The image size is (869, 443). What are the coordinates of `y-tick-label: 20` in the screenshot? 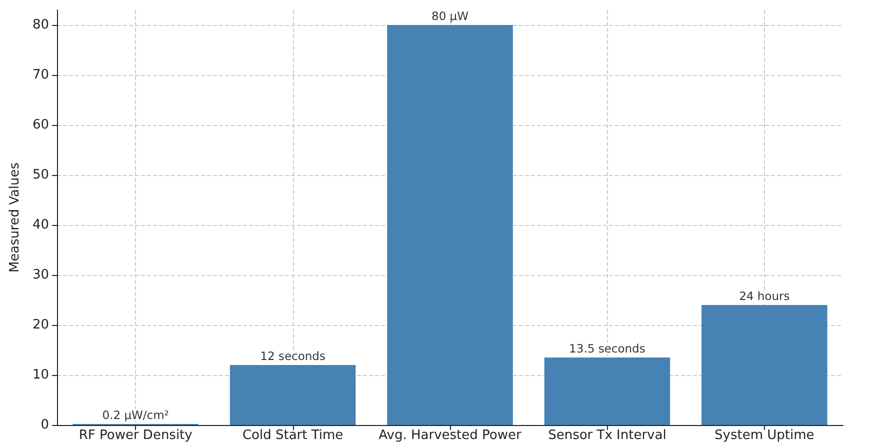 It's located at (40, 325).